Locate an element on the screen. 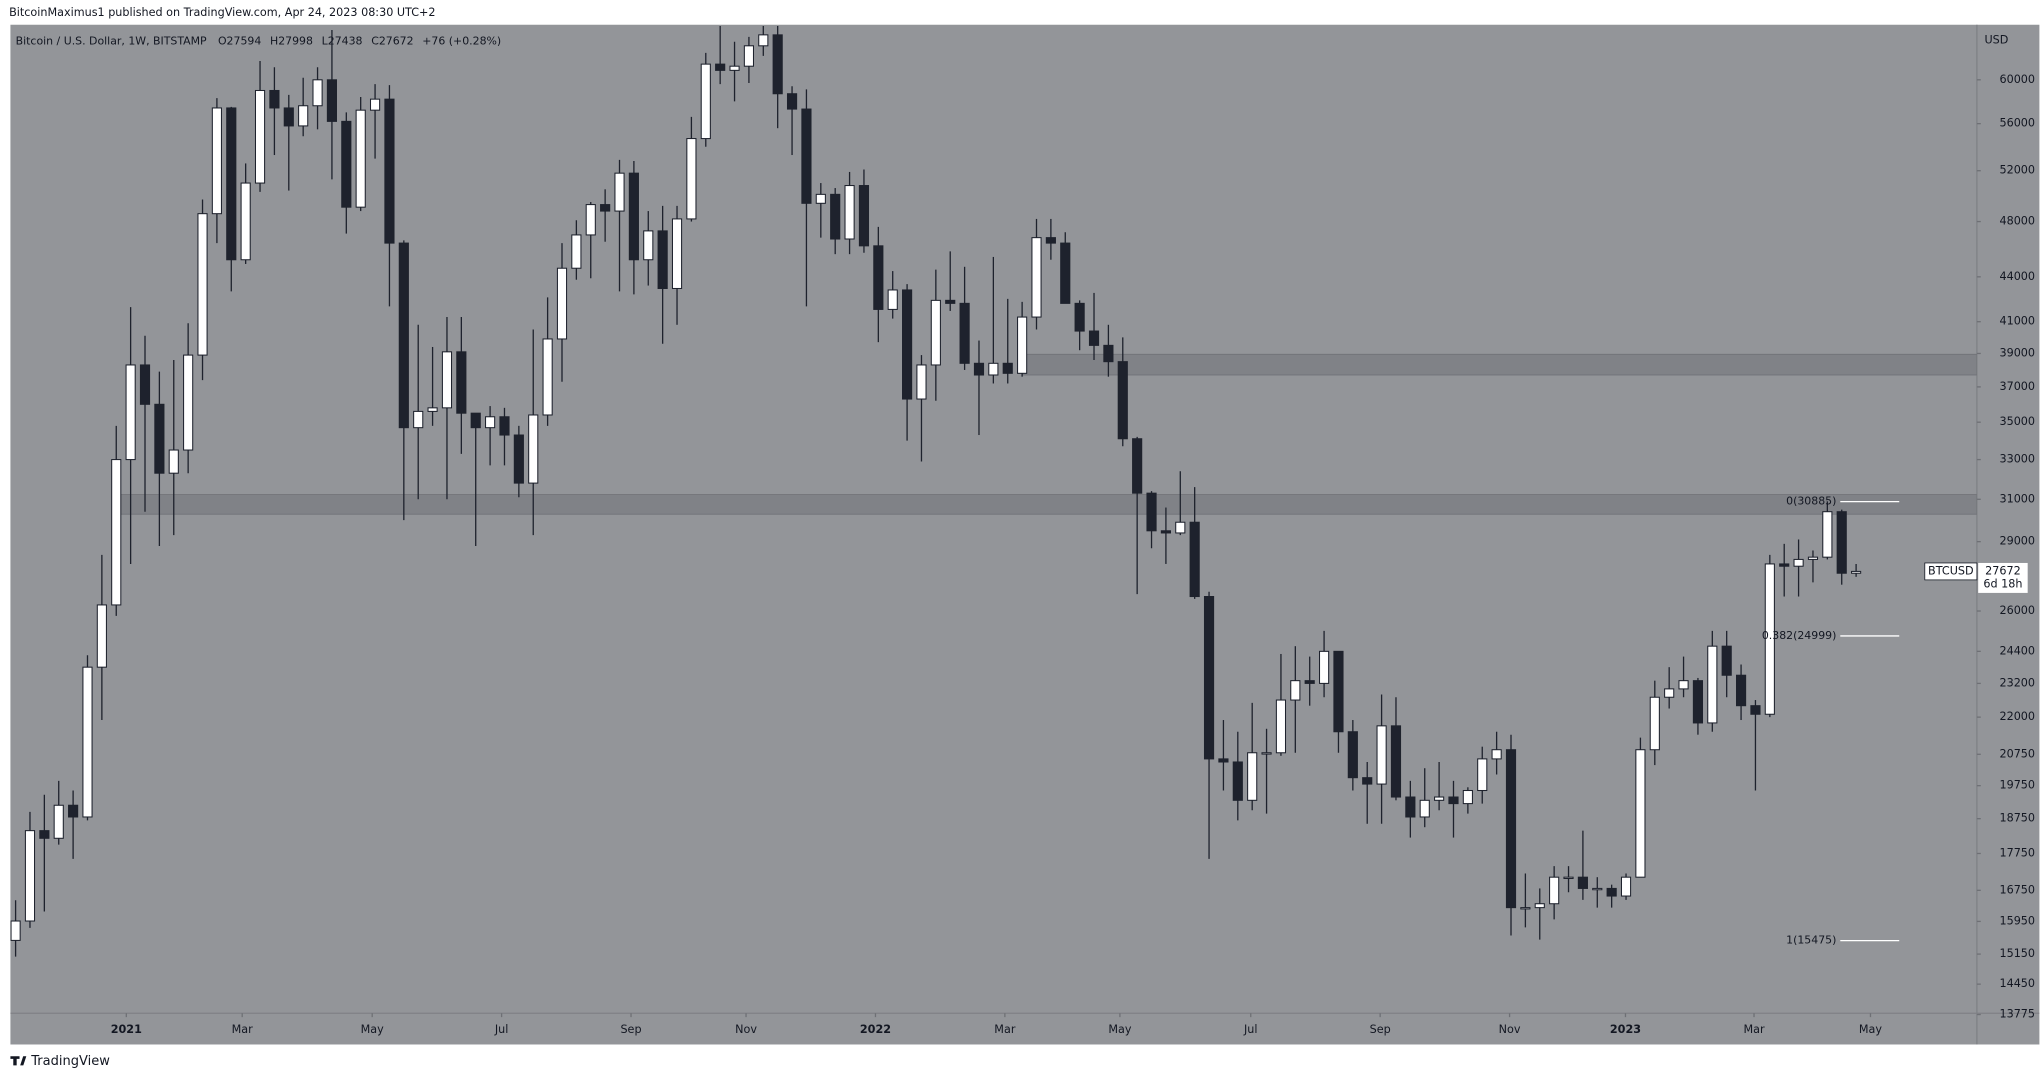 The image size is (2042, 1079). x-tick-label: 2022 is located at coordinates (875, 1029).